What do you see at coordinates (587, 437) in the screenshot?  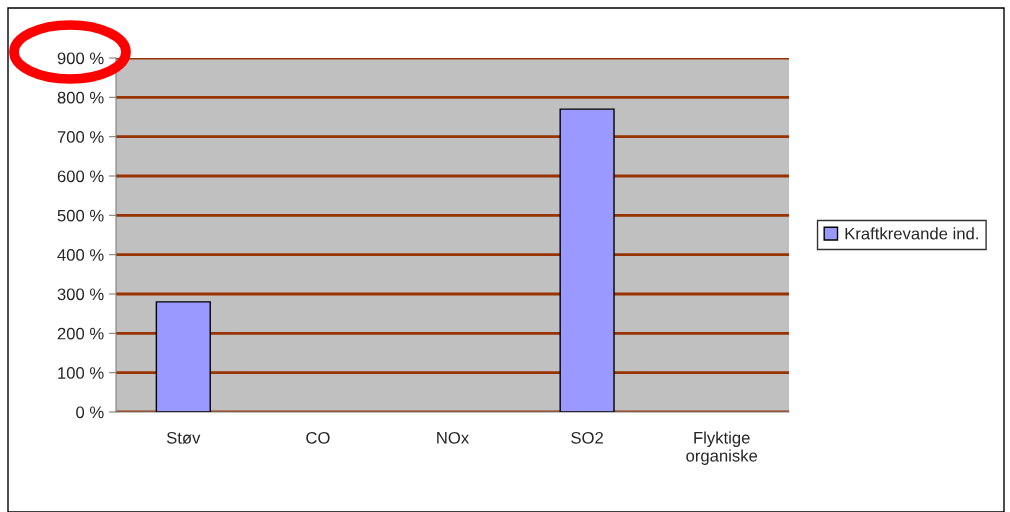 I see `x-tick-label: SO2` at bounding box center [587, 437].